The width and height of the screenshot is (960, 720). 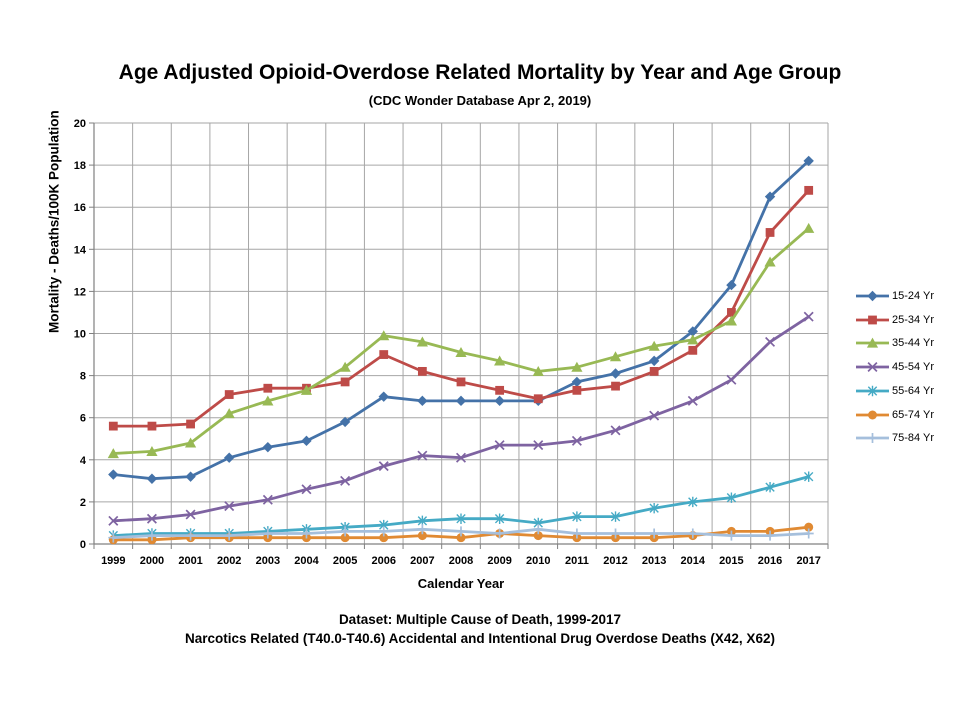 What do you see at coordinates (913, 390) in the screenshot?
I see `legend-label-55-64-yr: 55-64 Yr` at bounding box center [913, 390].